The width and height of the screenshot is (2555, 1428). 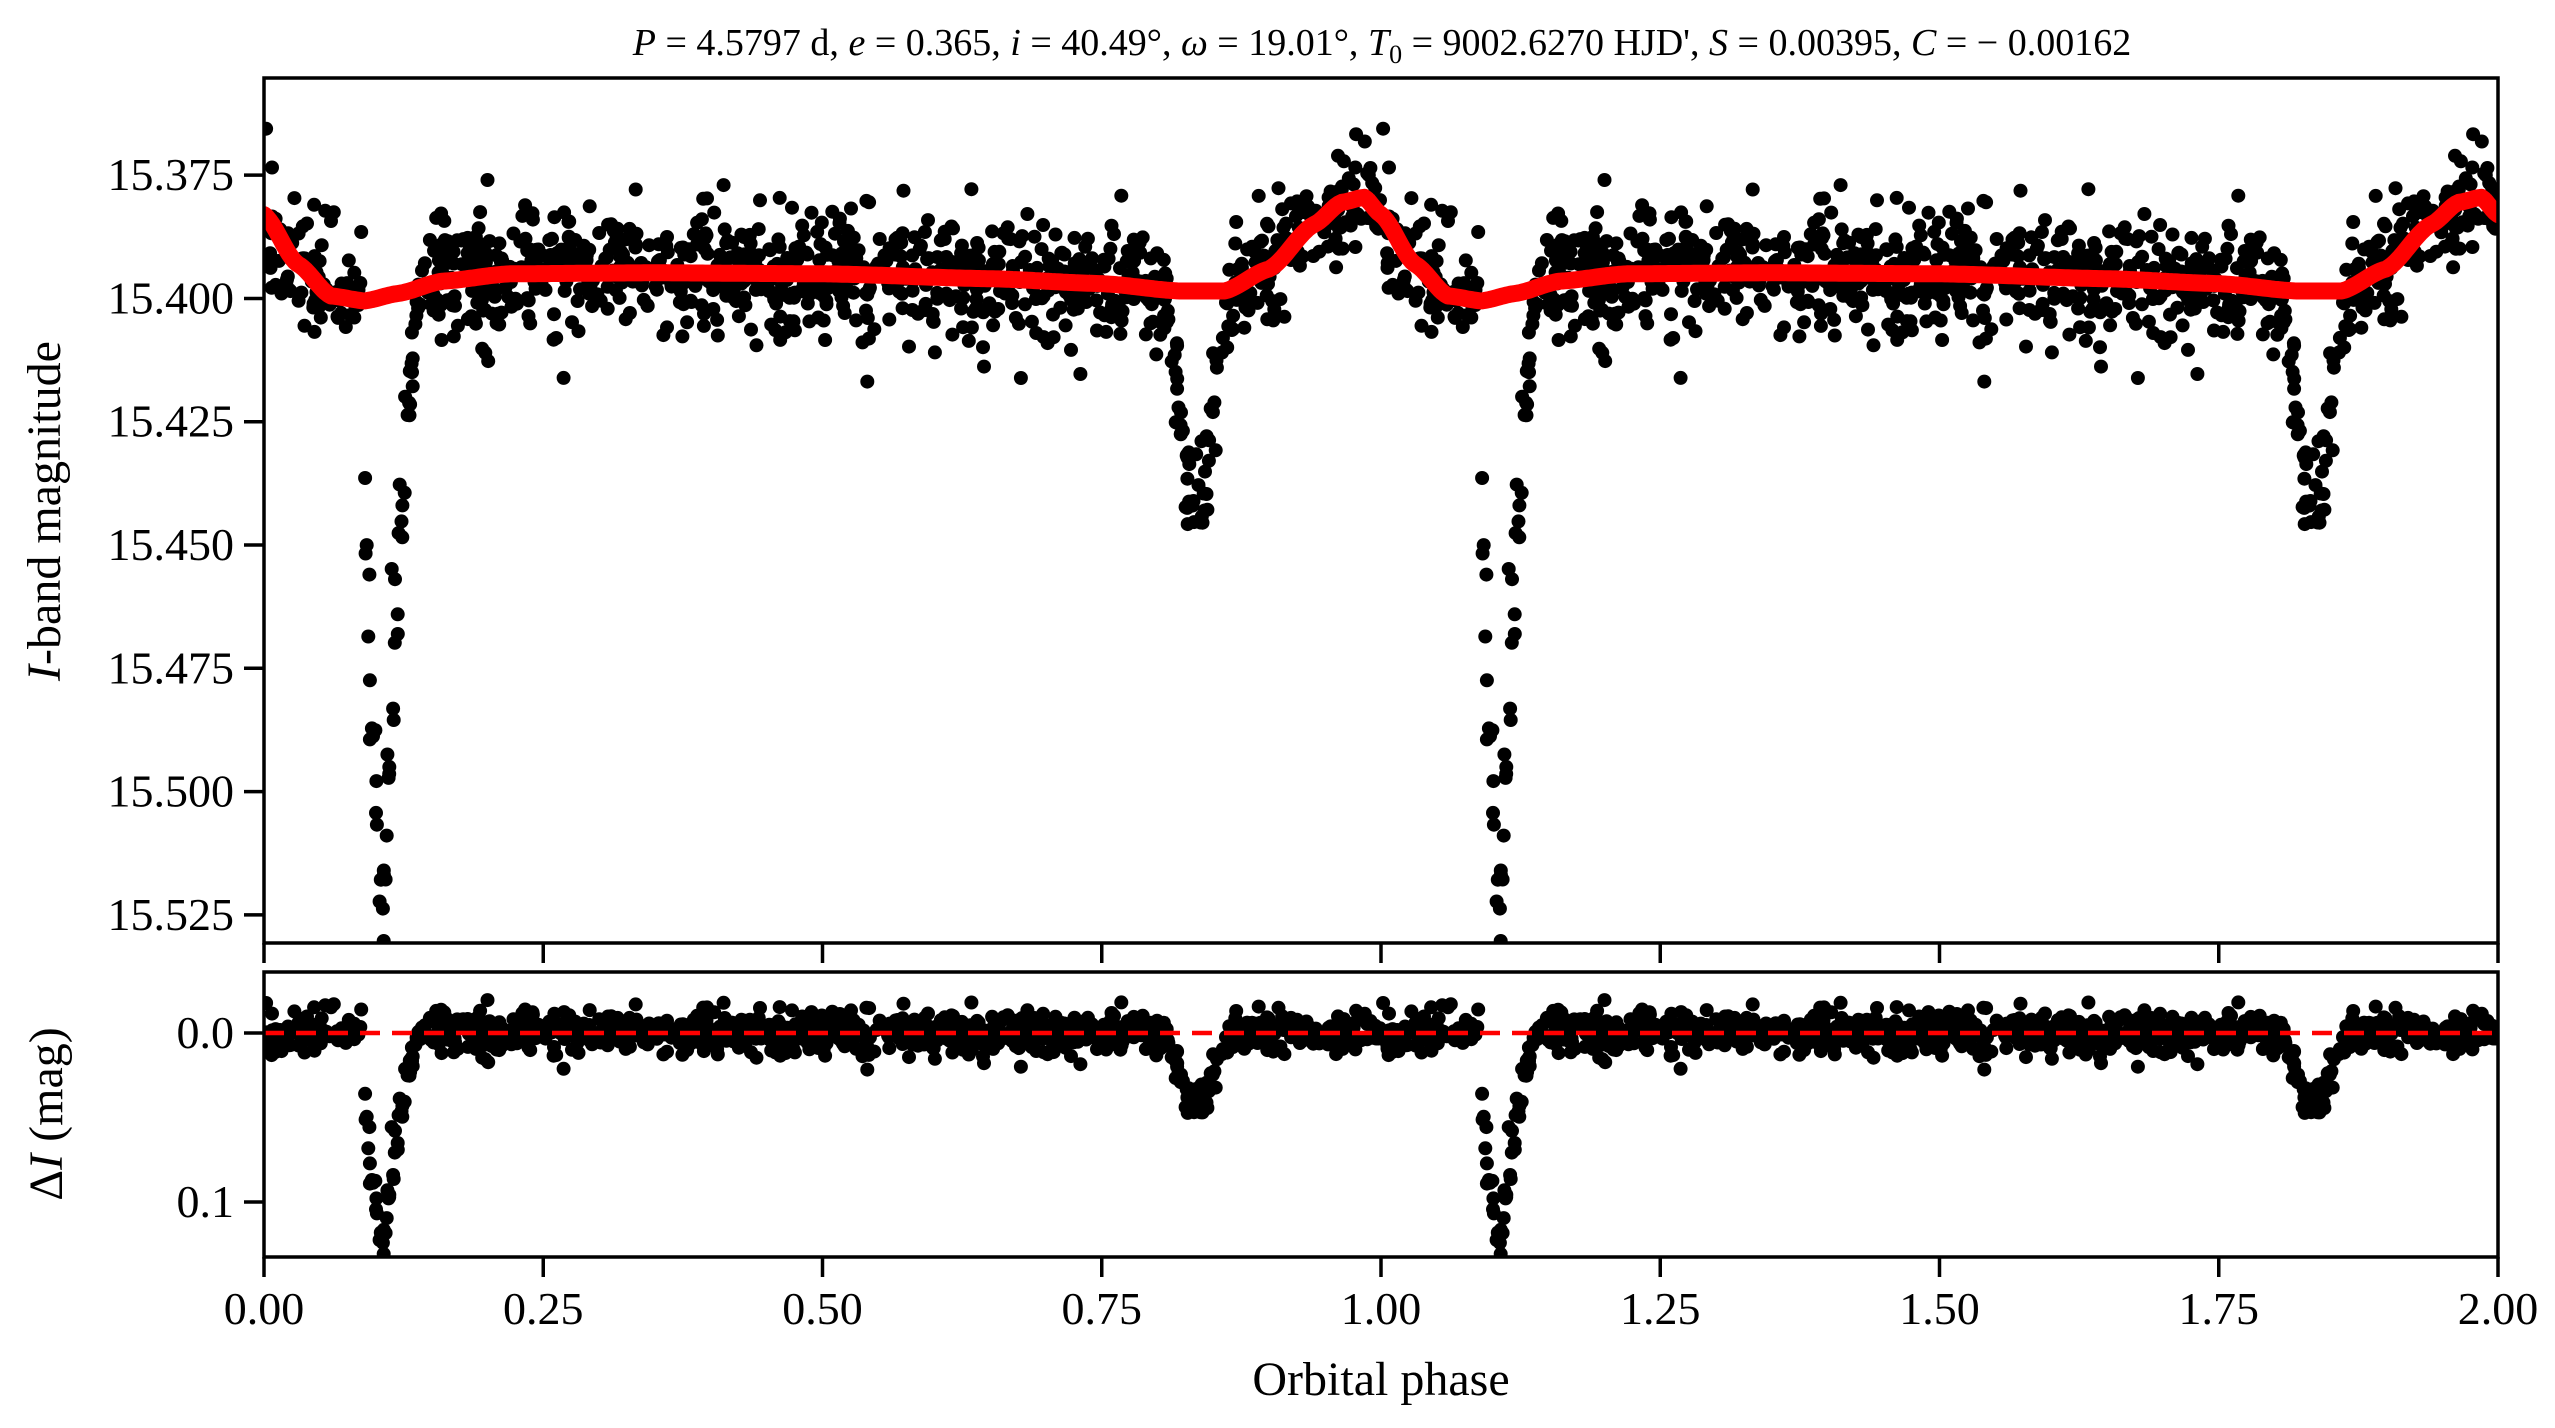 What do you see at coordinates (543, 1308) in the screenshot?
I see `x-tick-label: 0.25` at bounding box center [543, 1308].